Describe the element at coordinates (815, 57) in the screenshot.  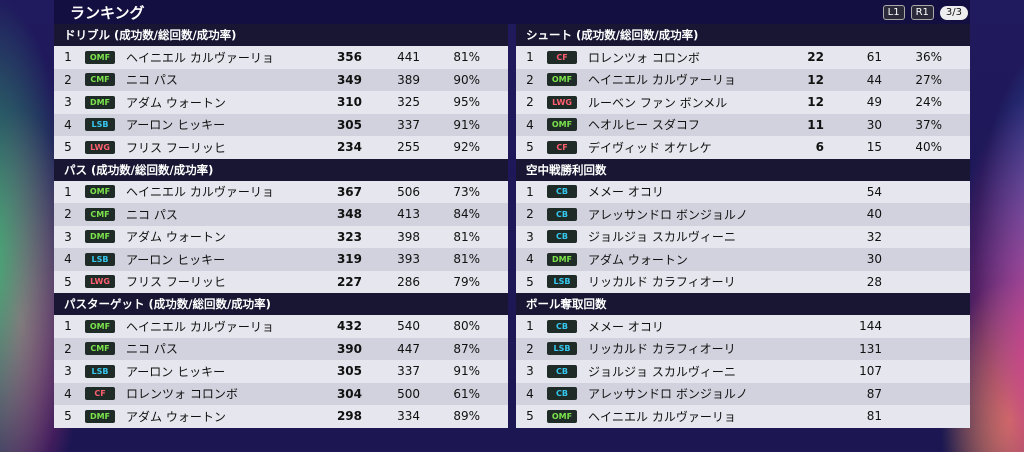
I see `success-count: 22` at that location.